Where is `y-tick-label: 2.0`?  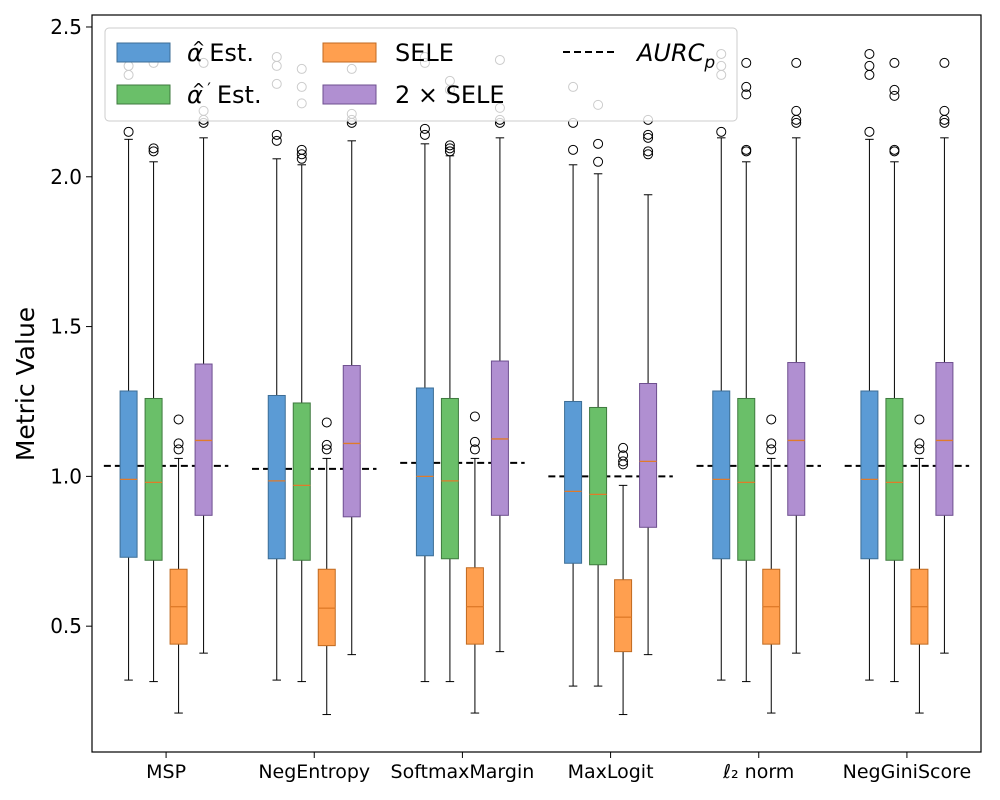 y-tick-label: 2.0 is located at coordinates (66, 177).